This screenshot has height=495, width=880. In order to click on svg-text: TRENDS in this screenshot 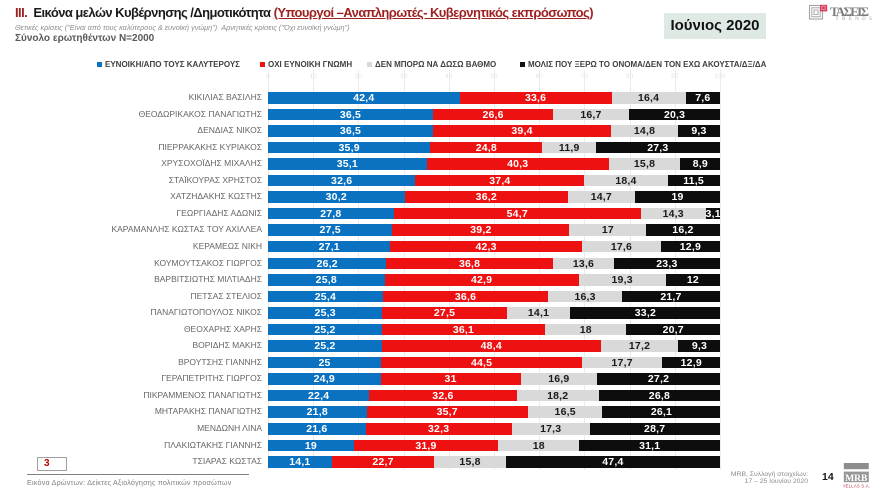, I will do `click(856, 19)`.